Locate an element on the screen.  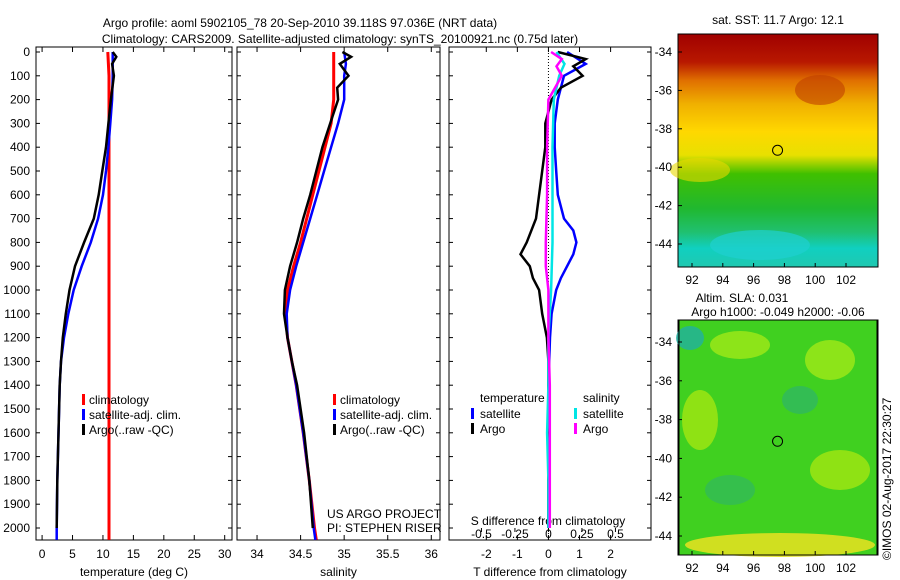
x-tick-label: 34.5 is located at coordinates (301, 554).